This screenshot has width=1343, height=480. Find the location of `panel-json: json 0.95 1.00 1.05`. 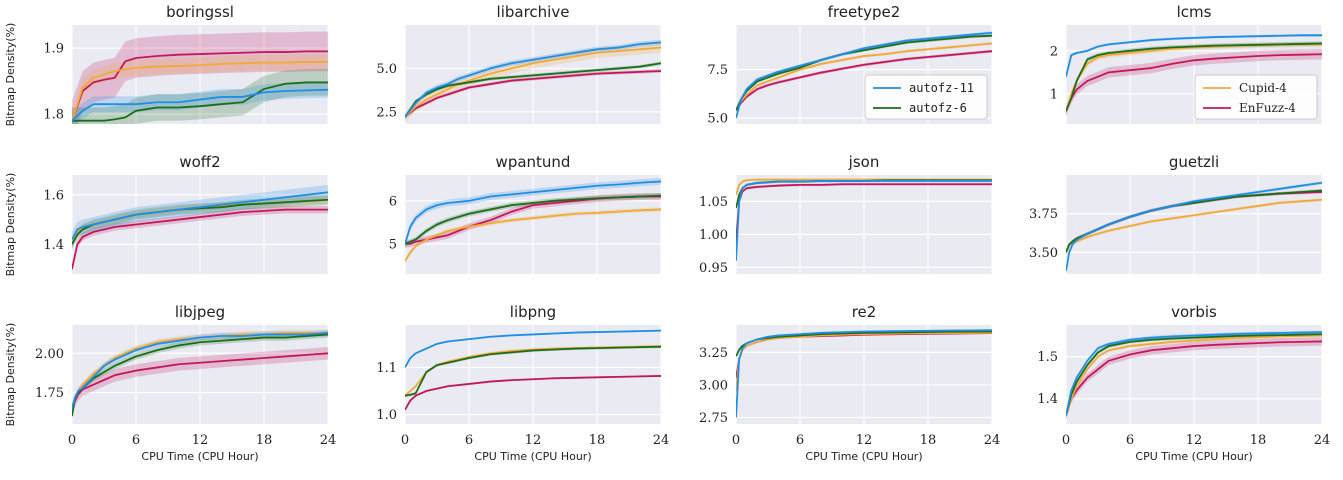

panel-json: json 0.95 1.00 1.05 is located at coordinates (846, 214).